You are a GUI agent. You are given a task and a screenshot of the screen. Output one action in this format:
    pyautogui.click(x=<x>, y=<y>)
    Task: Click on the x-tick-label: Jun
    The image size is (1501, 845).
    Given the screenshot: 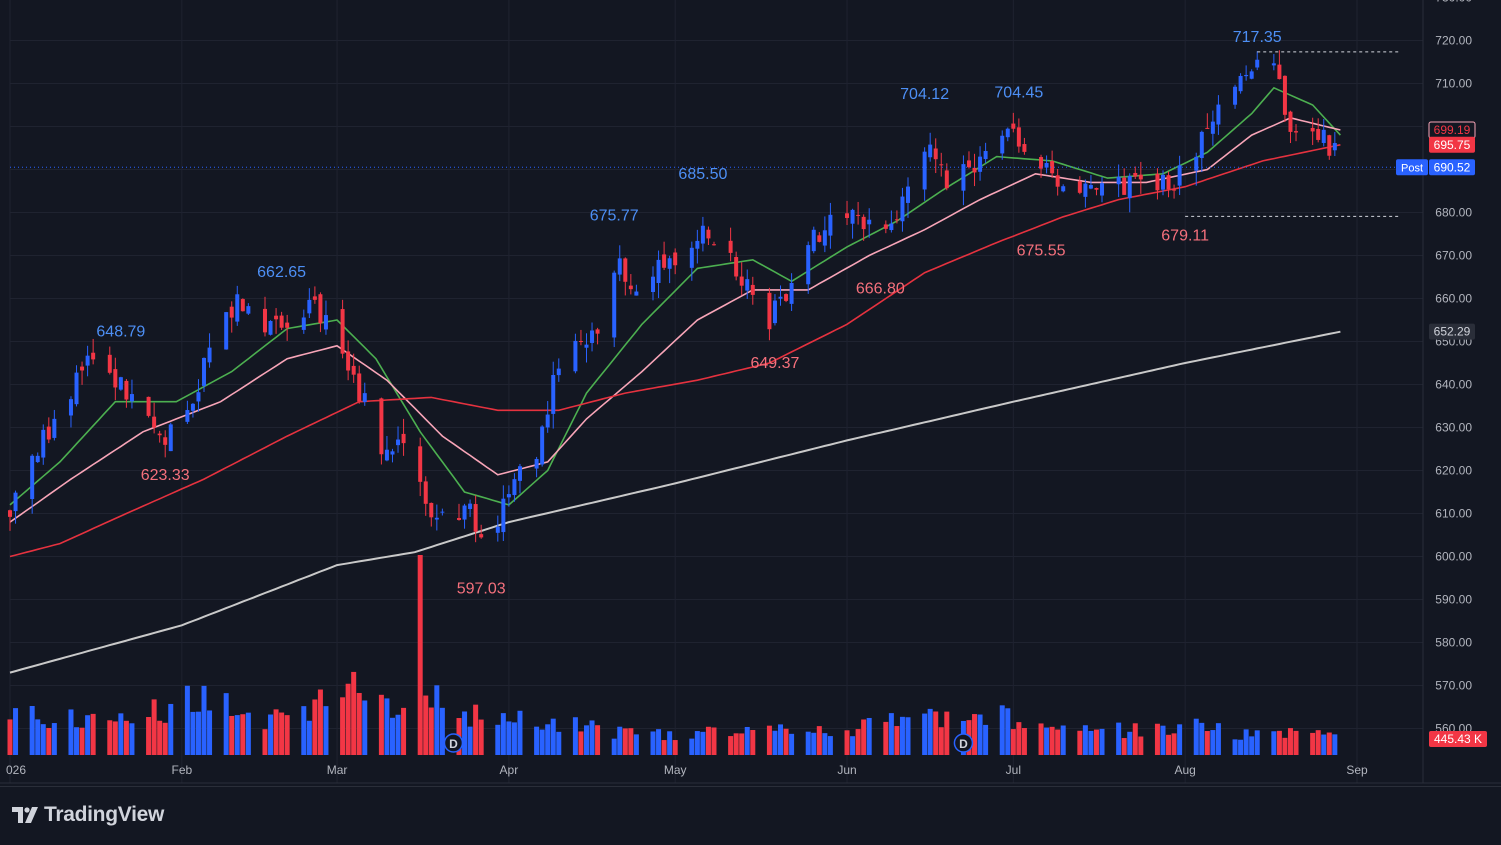 What is the action you would take?
    pyautogui.click(x=846, y=770)
    